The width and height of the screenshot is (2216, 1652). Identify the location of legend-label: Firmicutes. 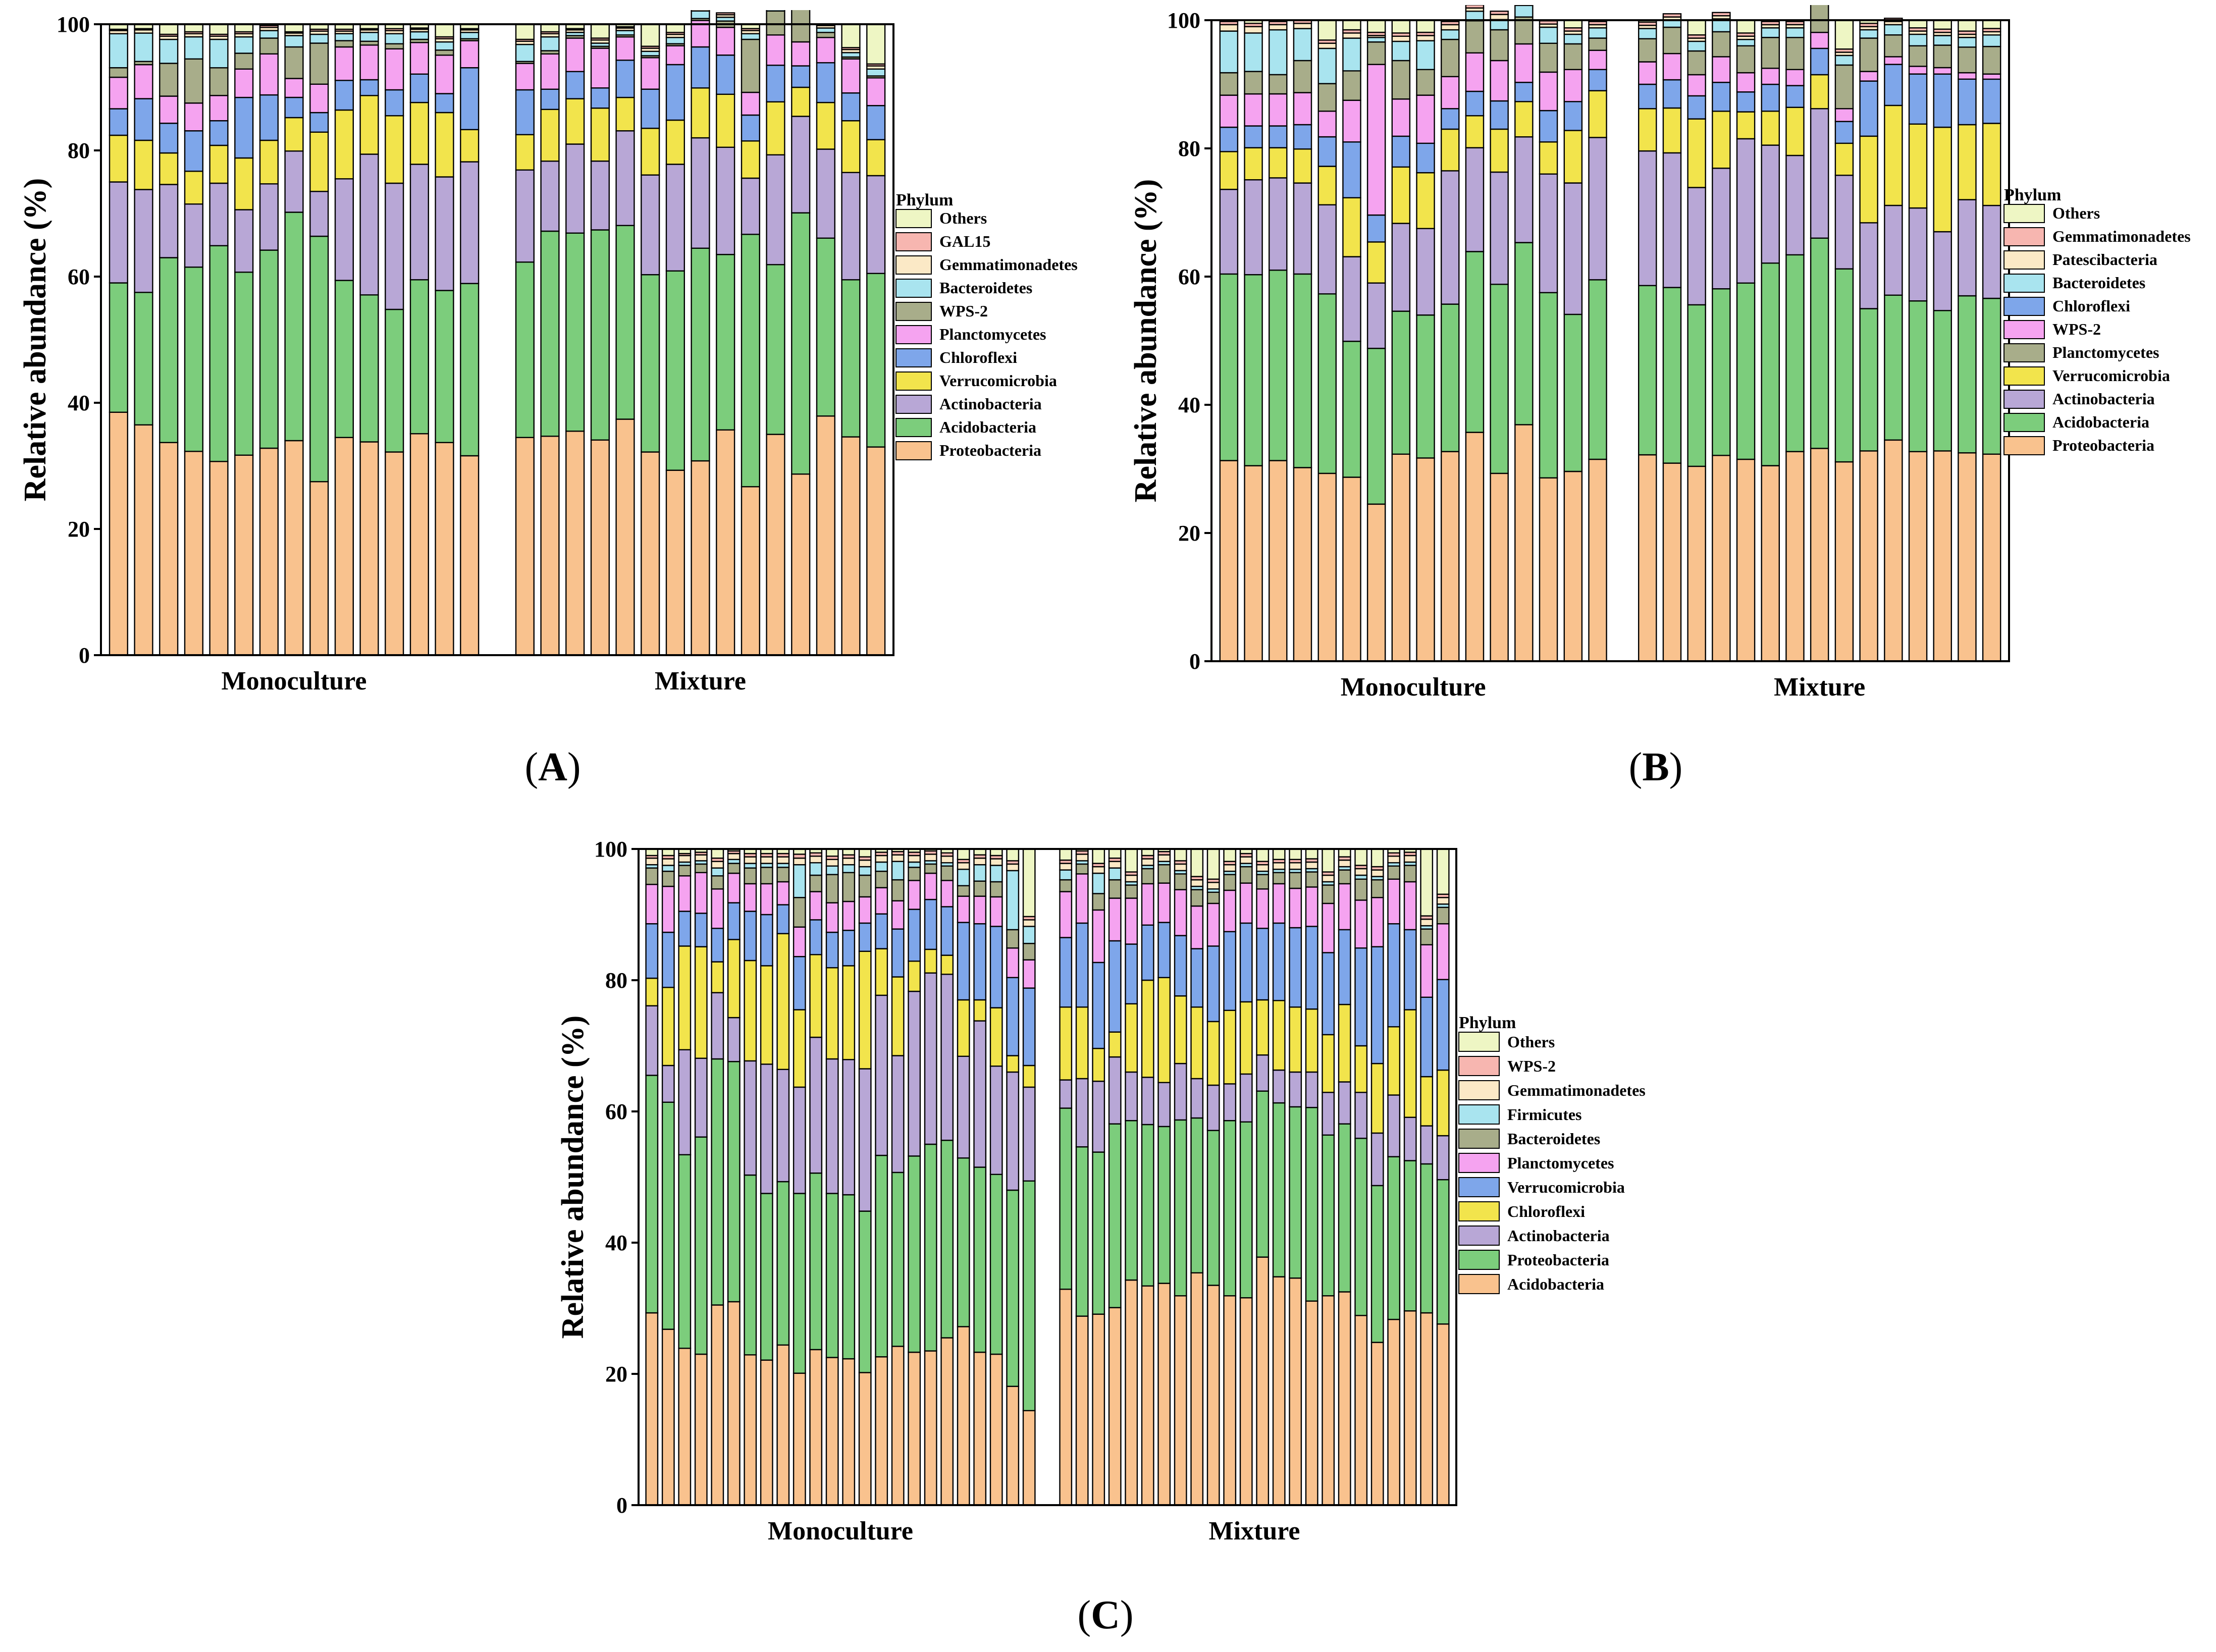
(1545, 1115).